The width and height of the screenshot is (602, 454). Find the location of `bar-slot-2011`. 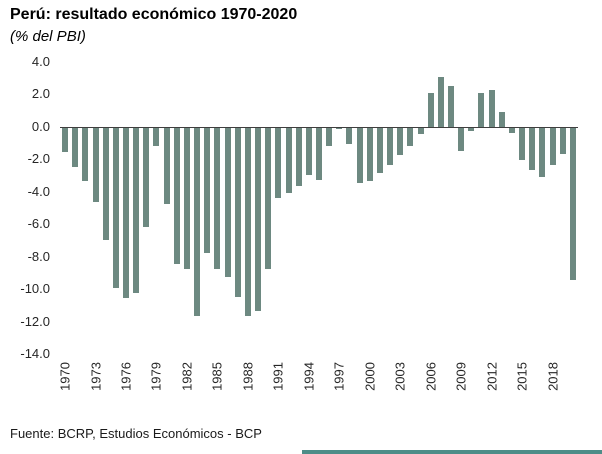

bar-slot-2011 is located at coordinates (481, 208).